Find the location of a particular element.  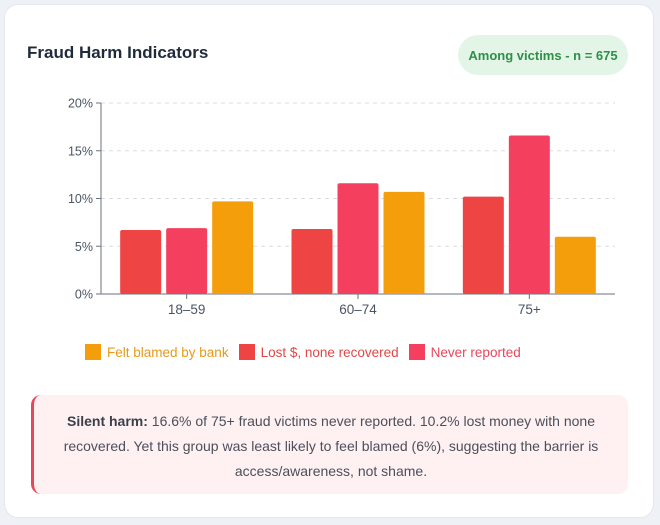

callout-lead: Silent harm: is located at coordinates (107, 421).